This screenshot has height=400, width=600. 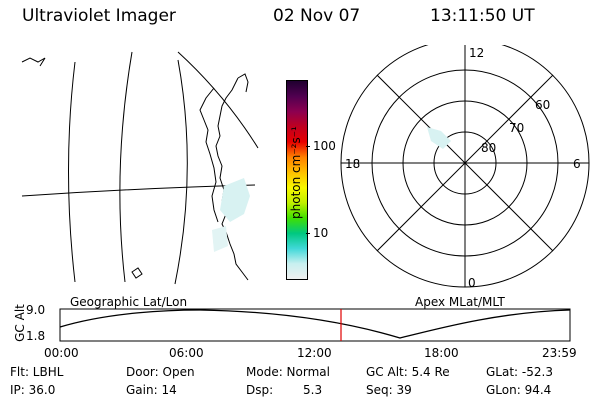 I want to click on flt-info: Flt: LBHL, so click(x=37, y=372).